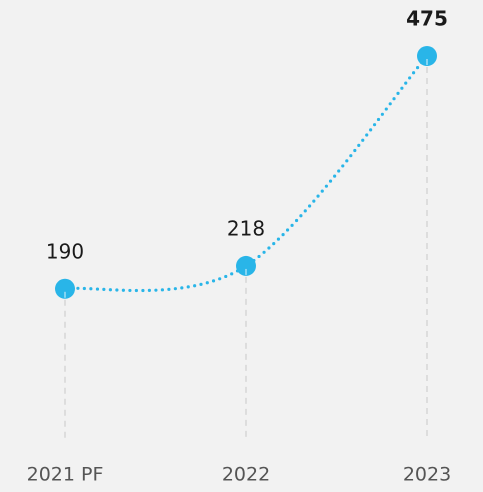 The height and width of the screenshot is (492, 483). Describe the element at coordinates (427, 19) in the screenshot. I see `value-label: 475` at that location.